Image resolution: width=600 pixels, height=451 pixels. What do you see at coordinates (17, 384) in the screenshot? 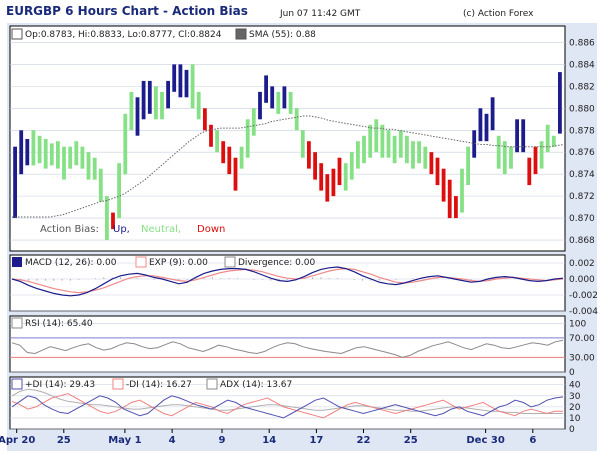
I see `plus-di-legend-swatch` at bounding box center [17, 384].